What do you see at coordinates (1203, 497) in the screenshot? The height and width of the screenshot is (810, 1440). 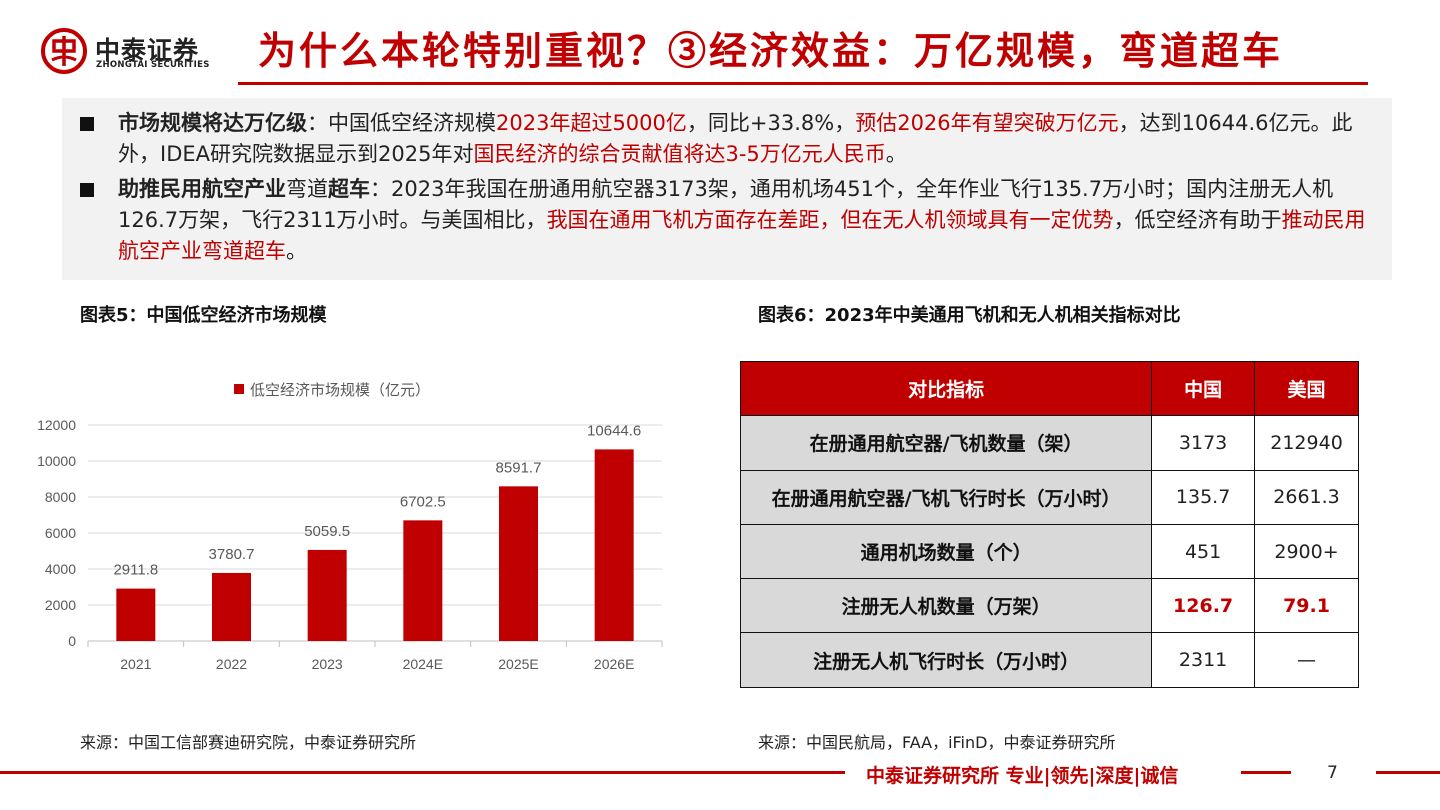 I see `china-value-cell: 135.7` at bounding box center [1203, 497].